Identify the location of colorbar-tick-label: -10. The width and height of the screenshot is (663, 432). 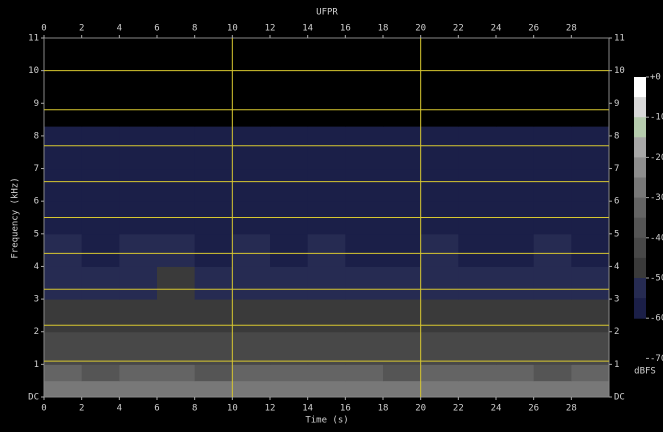
(656, 118).